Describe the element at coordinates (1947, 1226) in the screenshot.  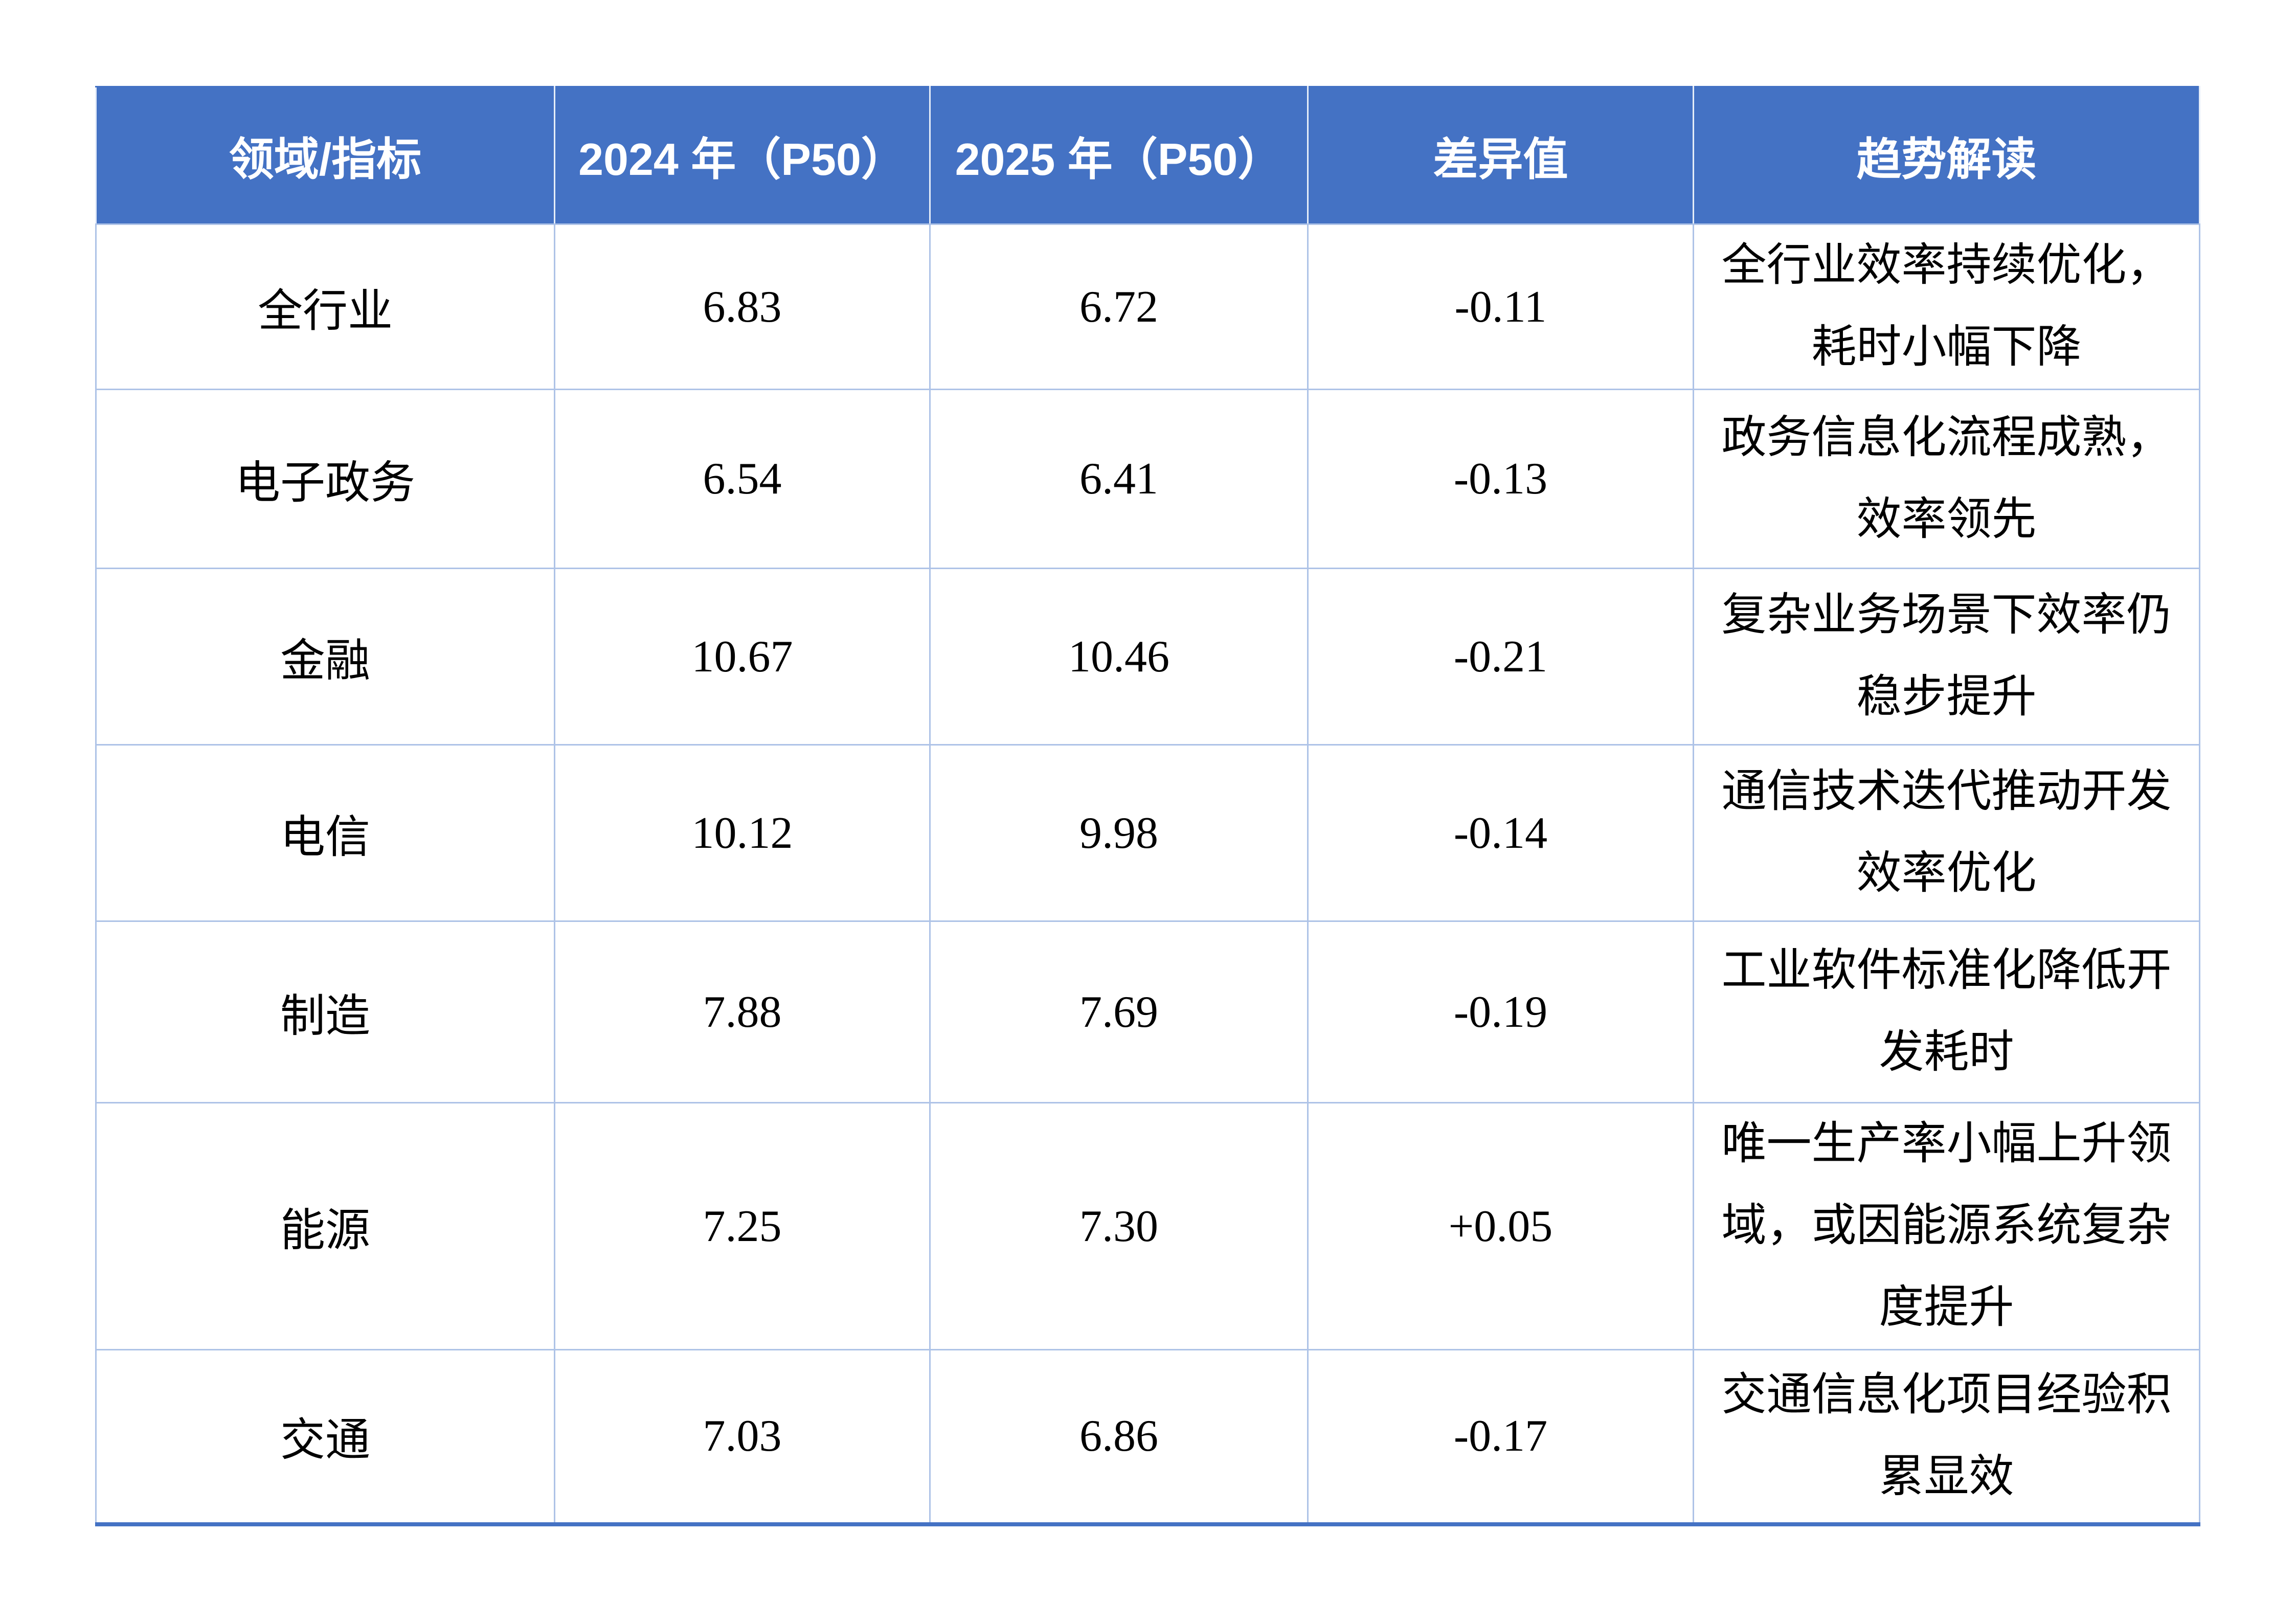
I see `cell-trend: 唯一生产率小幅上升领域，或因能源系统复杂度提升` at that location.